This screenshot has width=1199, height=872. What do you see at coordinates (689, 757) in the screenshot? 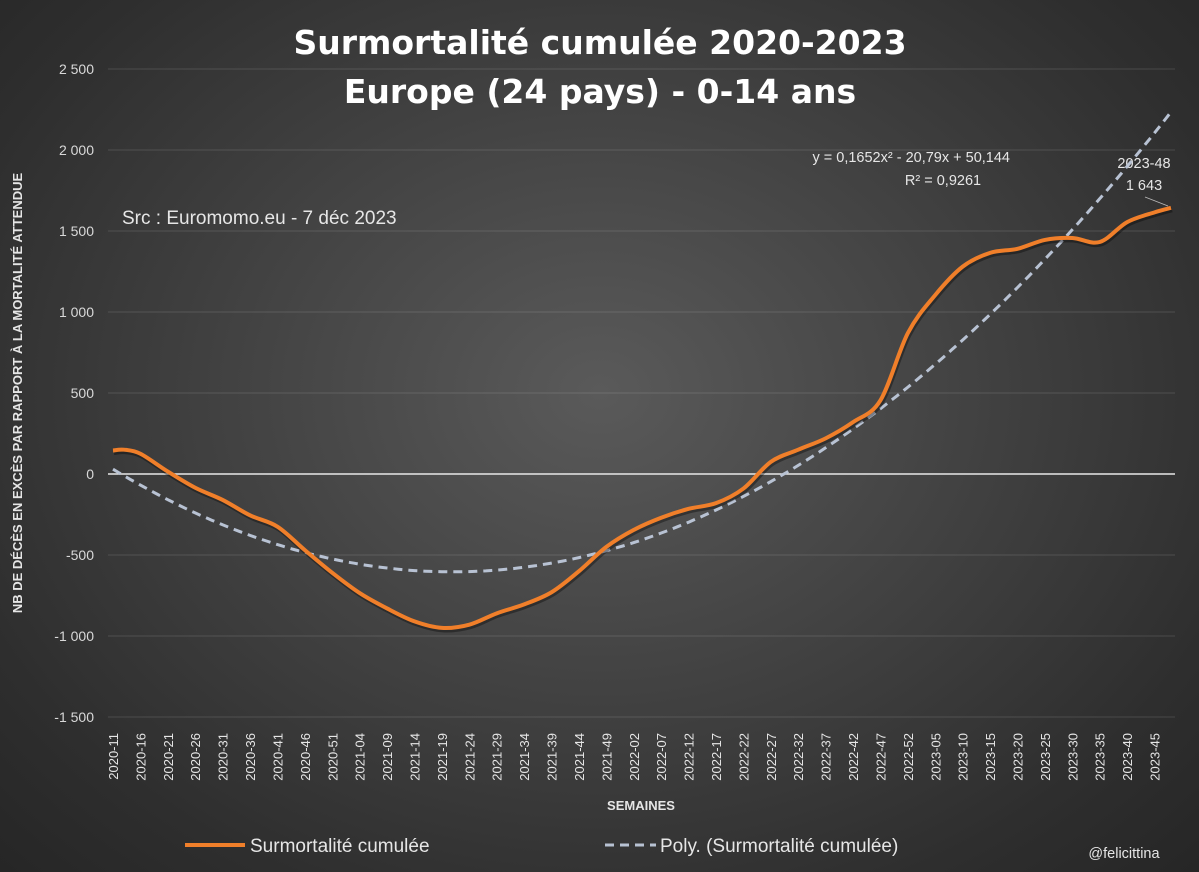
I see `x-tick-label: 2022-12` at bounding box center [689, 757].